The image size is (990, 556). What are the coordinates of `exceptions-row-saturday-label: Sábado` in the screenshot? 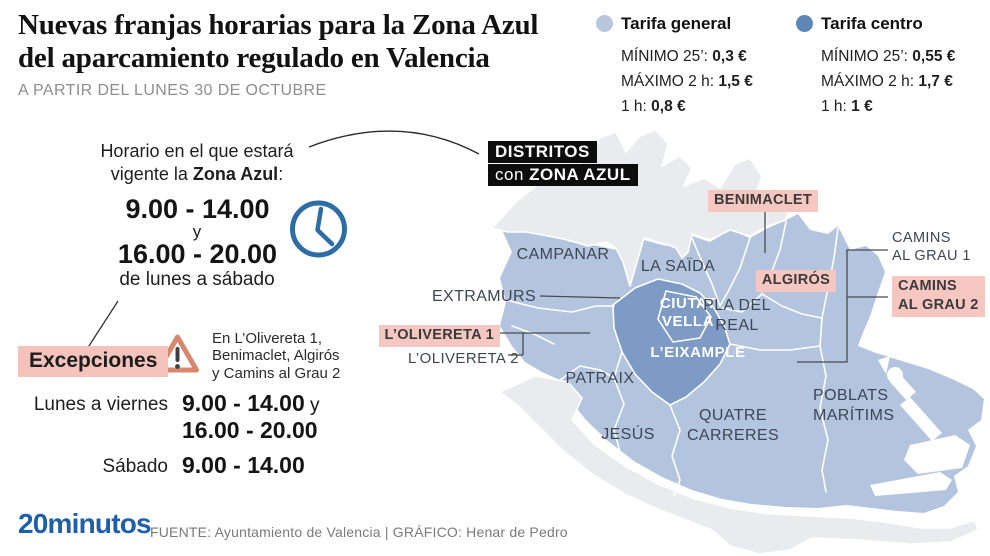 It's located at (135, 466).